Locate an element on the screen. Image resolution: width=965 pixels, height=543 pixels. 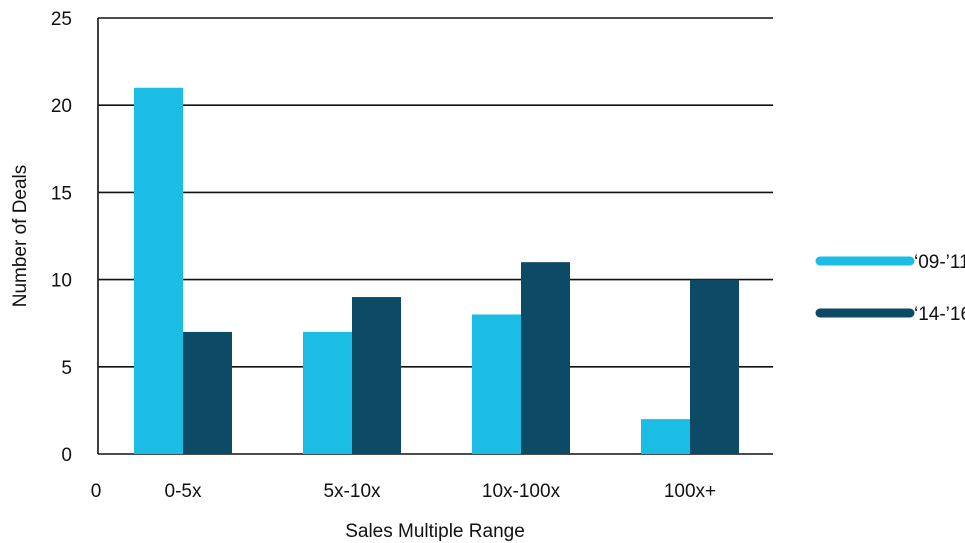
legend-label: ‘14-’16 is located at coordinates (939, 314).